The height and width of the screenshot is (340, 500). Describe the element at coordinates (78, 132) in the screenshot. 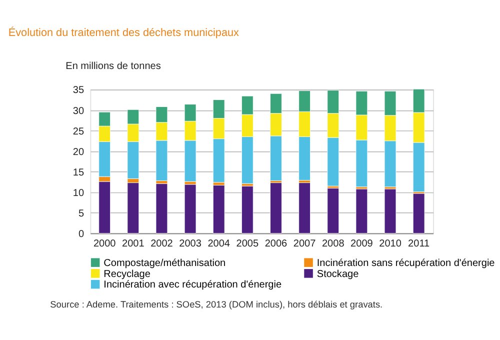

I see `y-tick-label: 25` at that location.